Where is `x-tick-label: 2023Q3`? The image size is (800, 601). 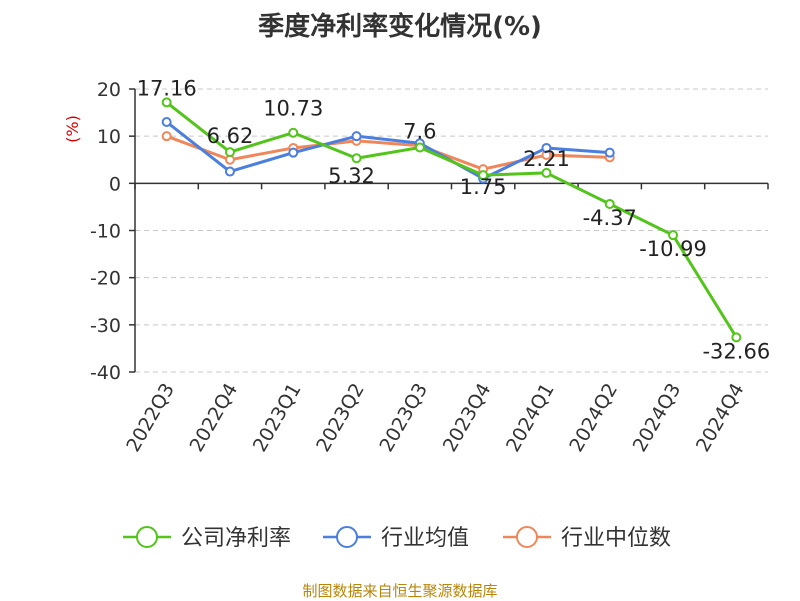
x-tick-label: 2023Q3 is located at coordinates (403, 418).